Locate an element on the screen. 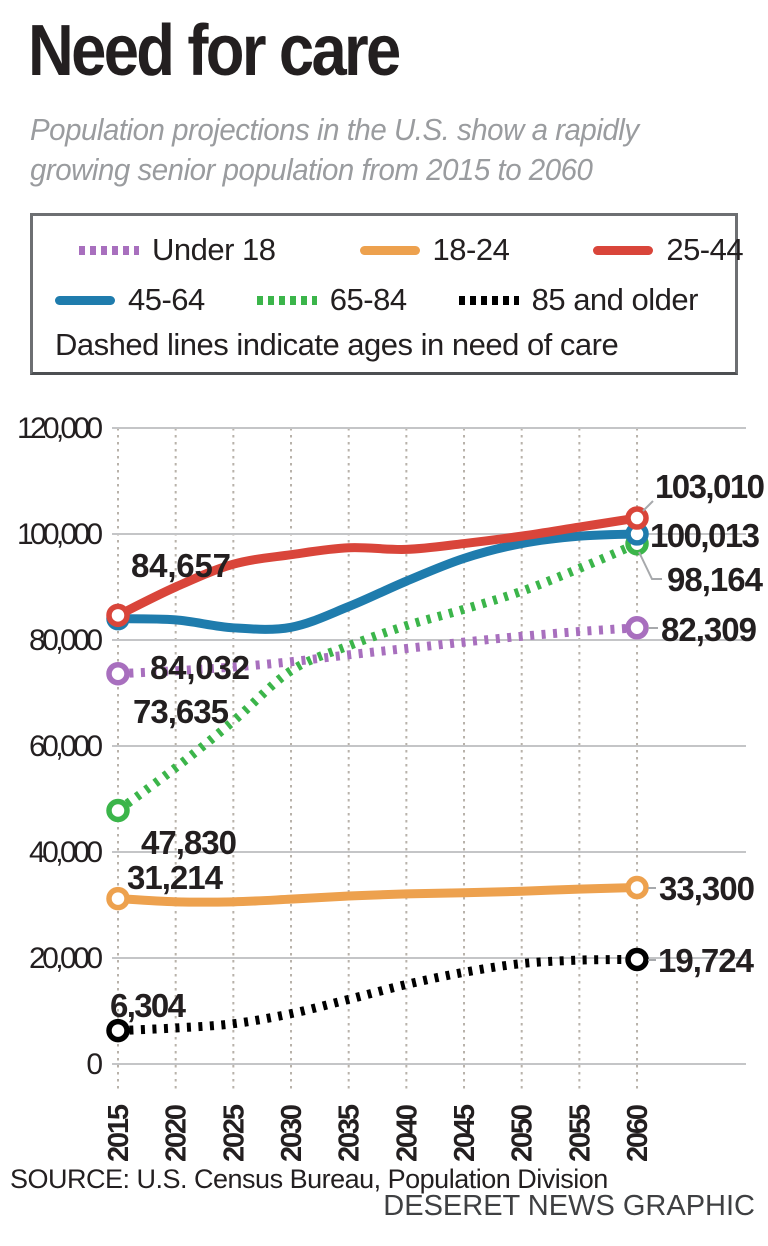 This screenshot has width=768, height=1246. y-axis-label: 20,000 is located at coordinates (66, 958).